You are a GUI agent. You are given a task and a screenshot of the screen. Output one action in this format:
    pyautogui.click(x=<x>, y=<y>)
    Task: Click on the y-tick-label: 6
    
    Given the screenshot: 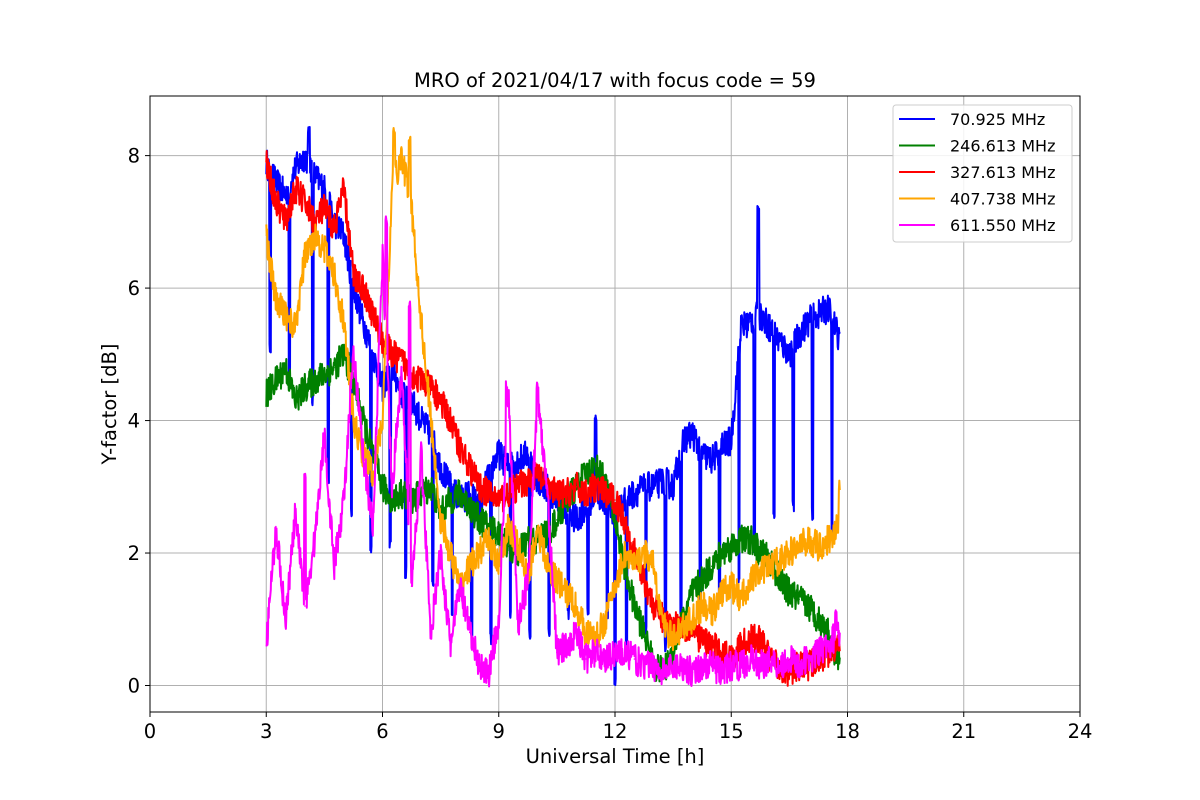 What is the action you would take?
    pyautogui.click(x=134, y=288)
    